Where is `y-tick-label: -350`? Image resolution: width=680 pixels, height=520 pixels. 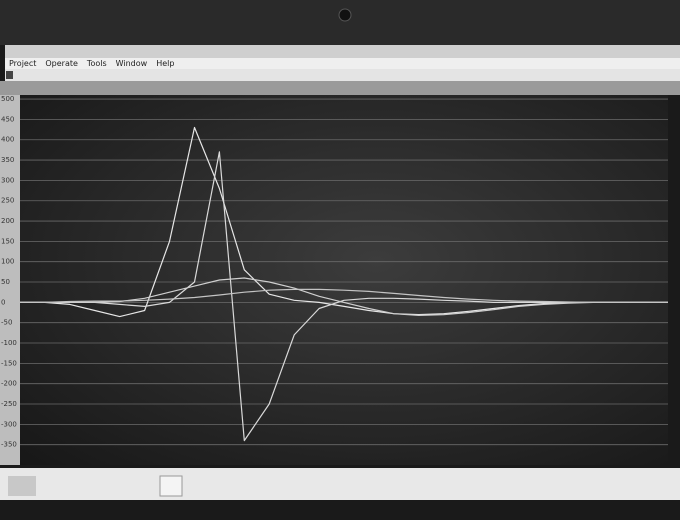 y-tick-label: -350 is located at coordinates (9, 445).